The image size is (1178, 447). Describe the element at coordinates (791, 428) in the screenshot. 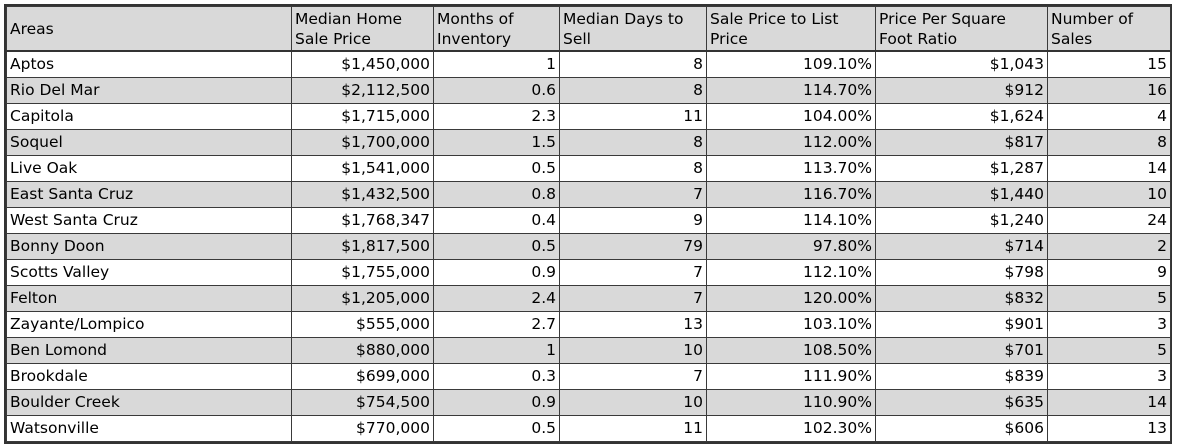

I see `cell-sale-to-list-price: 102.30%` at that location.